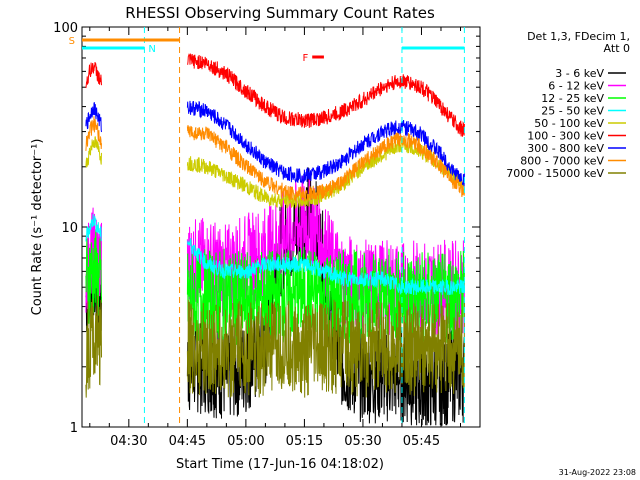 The image size is (640, 480). I want to click on x-tick-label: 04:30, so click(128, 441).